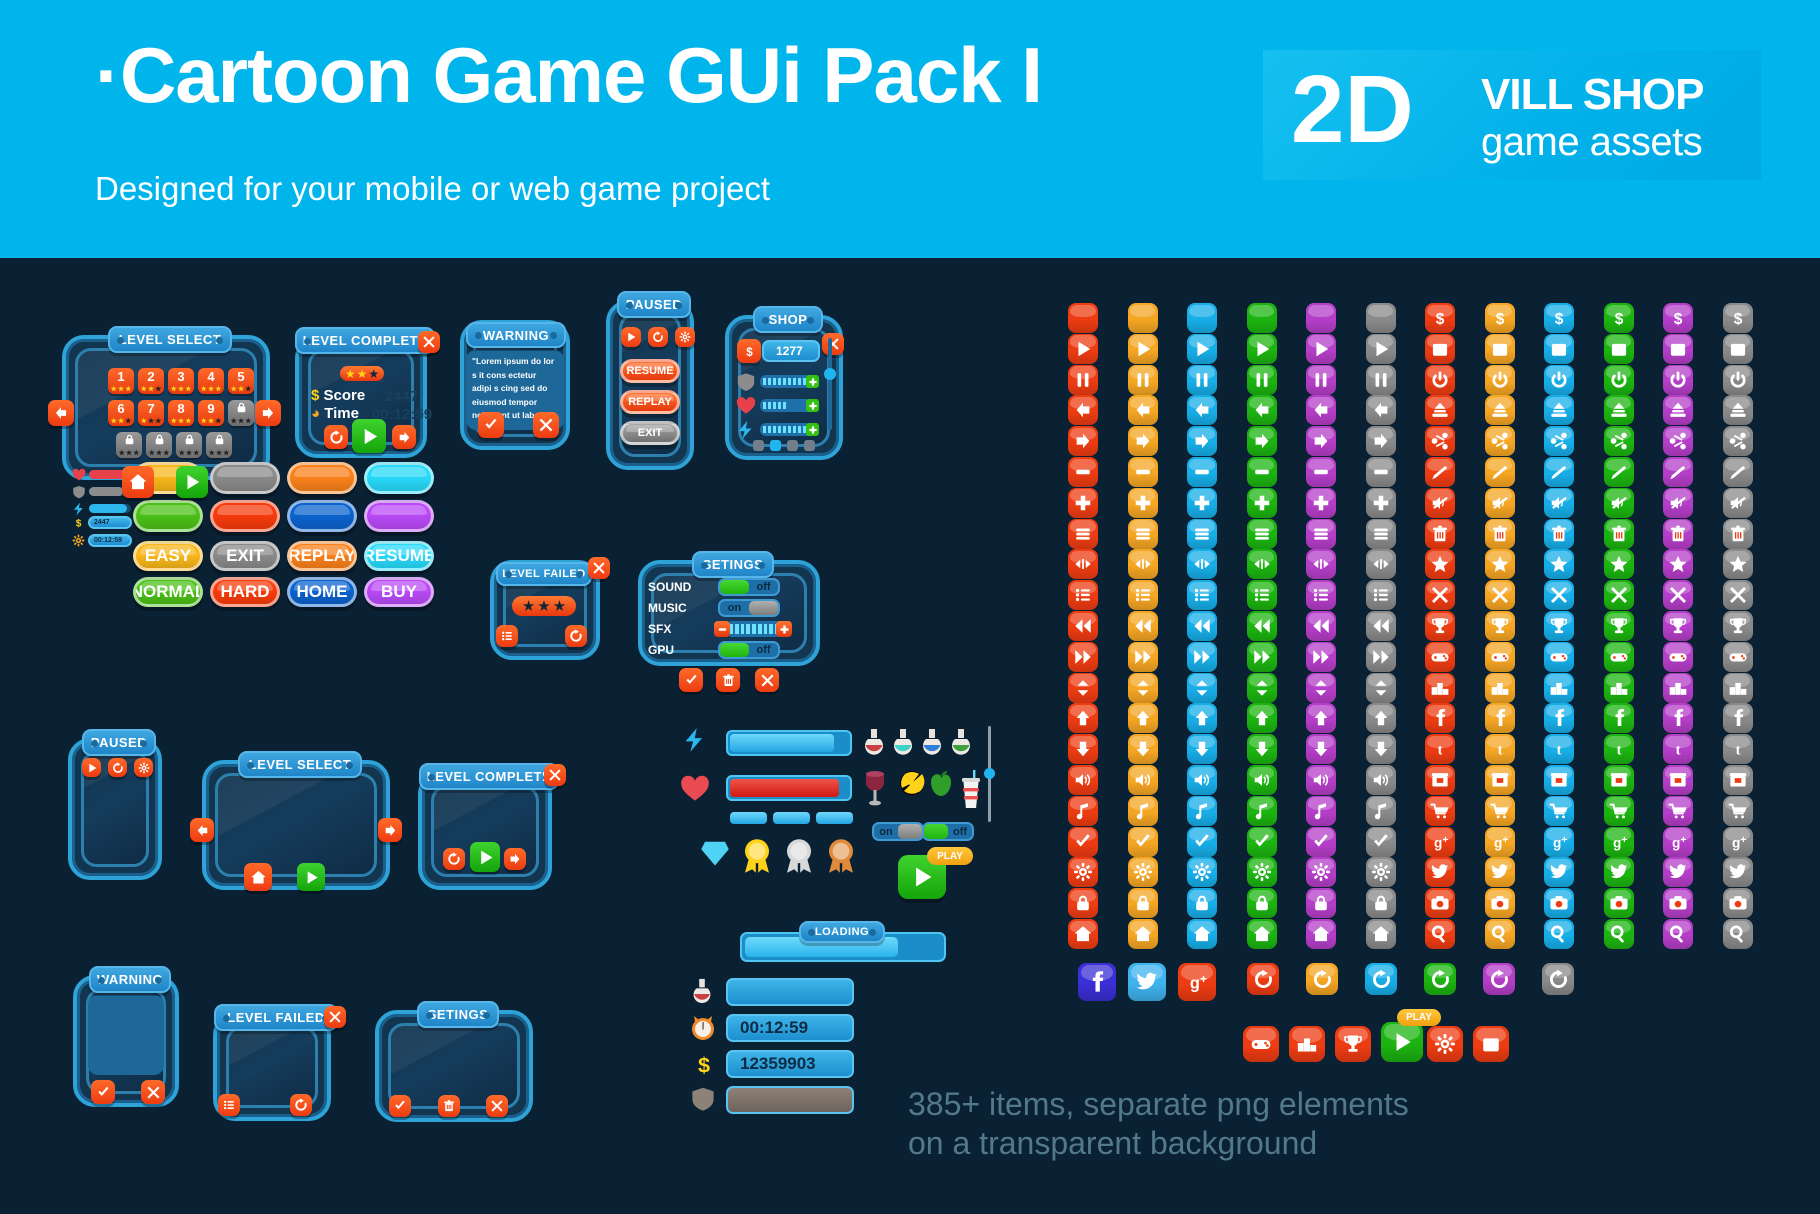  I want to click on grid-icon-cart-icon, so click(1440, 810).